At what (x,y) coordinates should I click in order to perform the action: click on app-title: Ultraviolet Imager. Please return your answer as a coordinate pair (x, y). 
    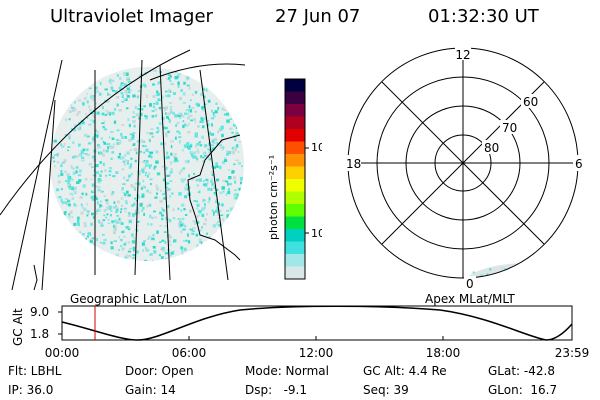
    Looking at the image, I should click on (131, 16).